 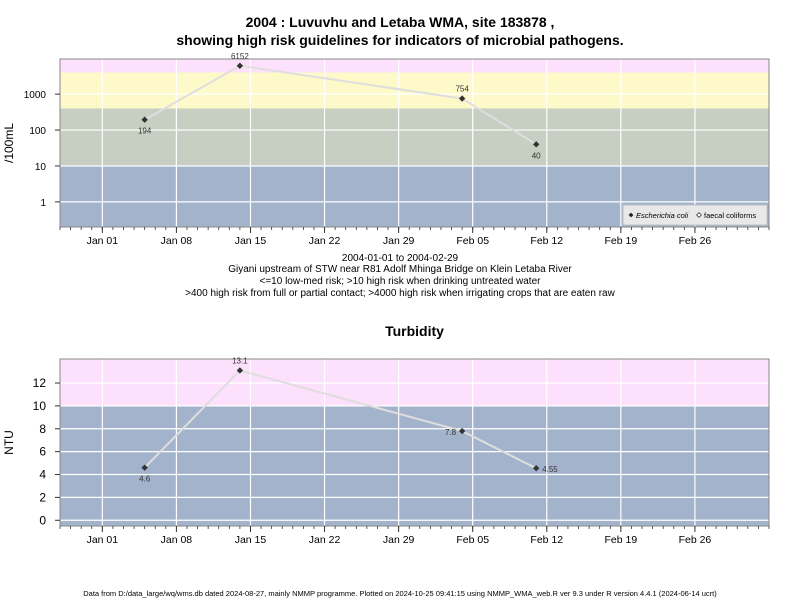 What do you see at coordinates (9, 442) in the screenshot?
I see `y-axis-label: NTU` at bounding box center [9, 442].